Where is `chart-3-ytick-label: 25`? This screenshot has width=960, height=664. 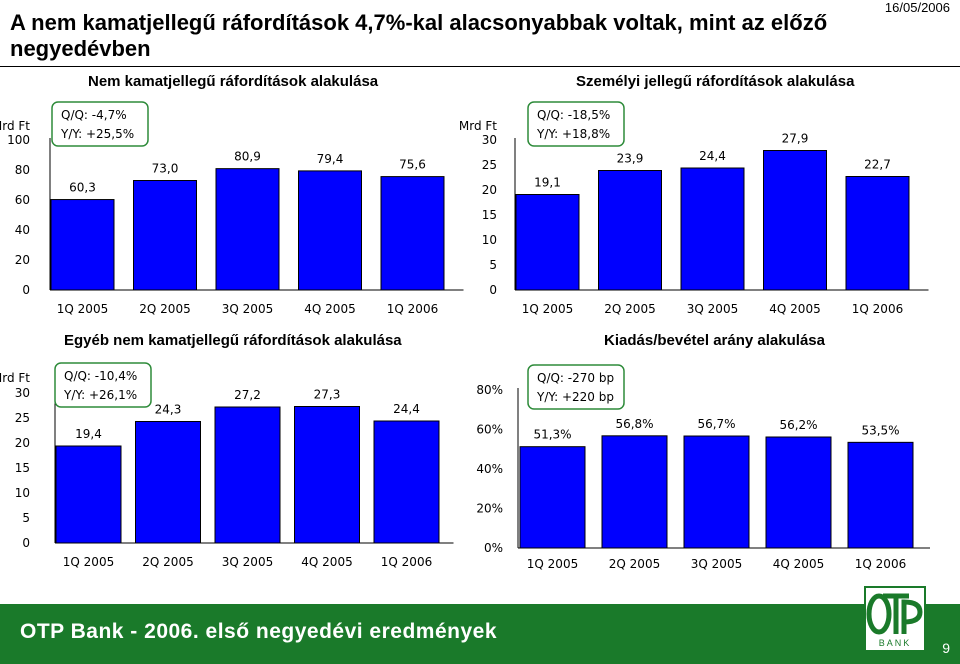 chart-3-ytick-label: 25 is located at coordinates (22, 418).